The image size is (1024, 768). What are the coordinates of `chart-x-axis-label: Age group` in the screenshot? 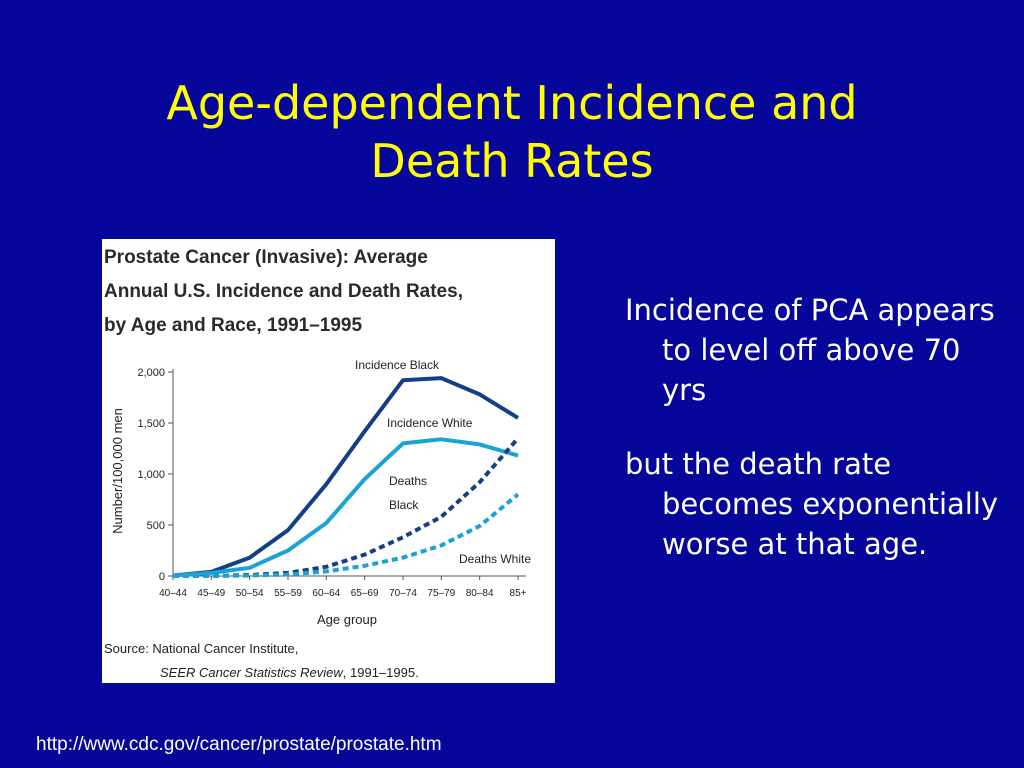 It's located at (347, 619).